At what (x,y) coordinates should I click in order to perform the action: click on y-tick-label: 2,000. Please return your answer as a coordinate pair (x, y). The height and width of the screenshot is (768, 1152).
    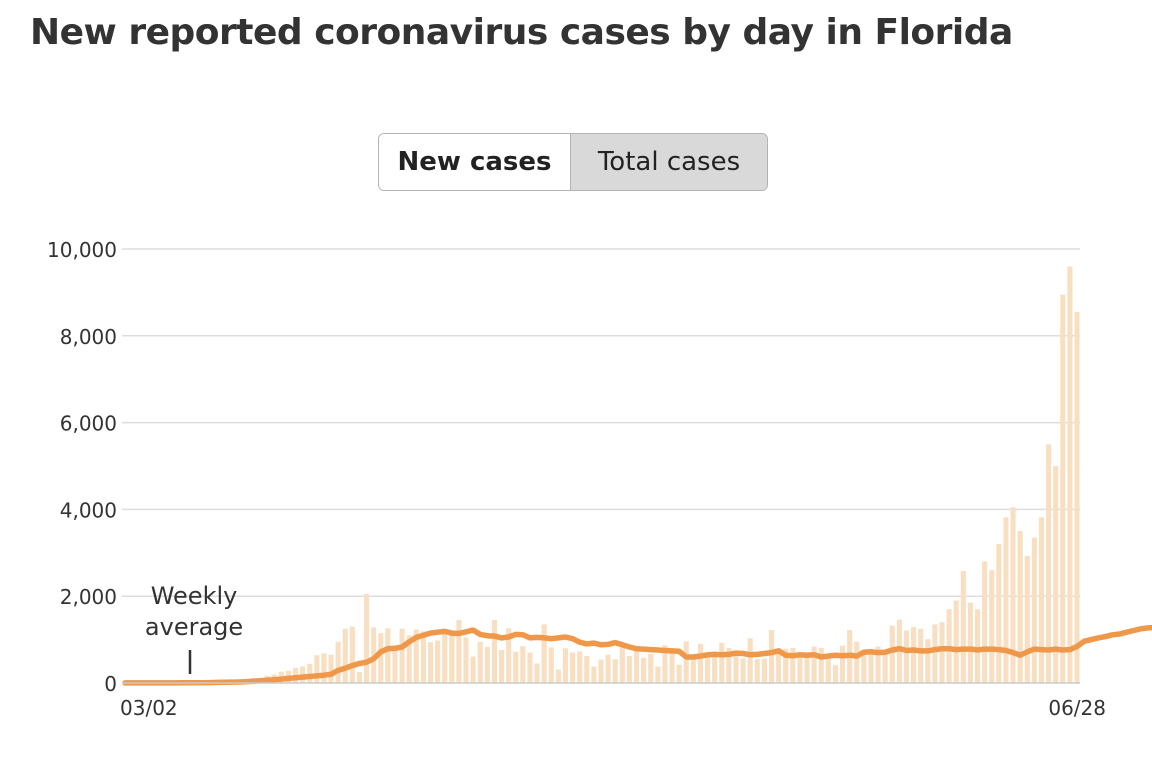
    Looking at the image, I should click on (88, 597).